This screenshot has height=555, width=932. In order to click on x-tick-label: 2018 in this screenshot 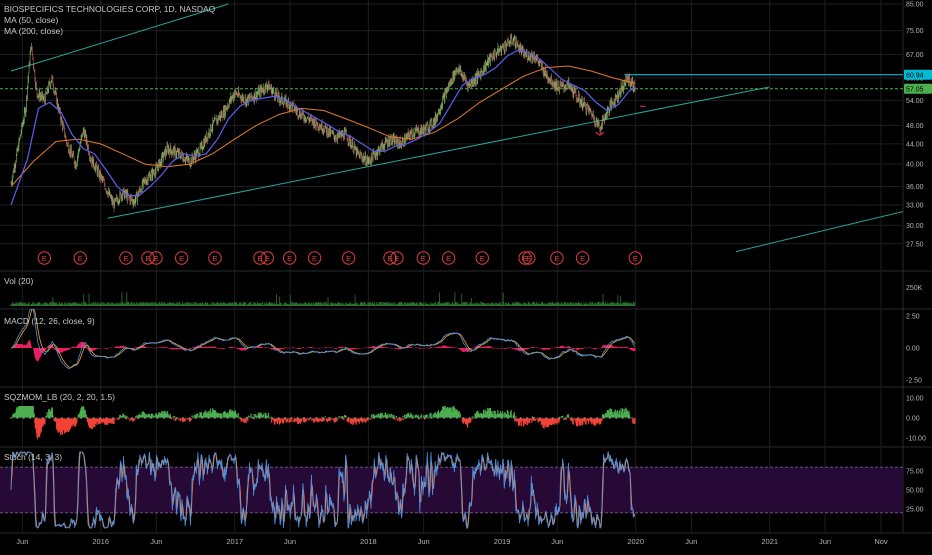, I will do `click(368, 541)`.